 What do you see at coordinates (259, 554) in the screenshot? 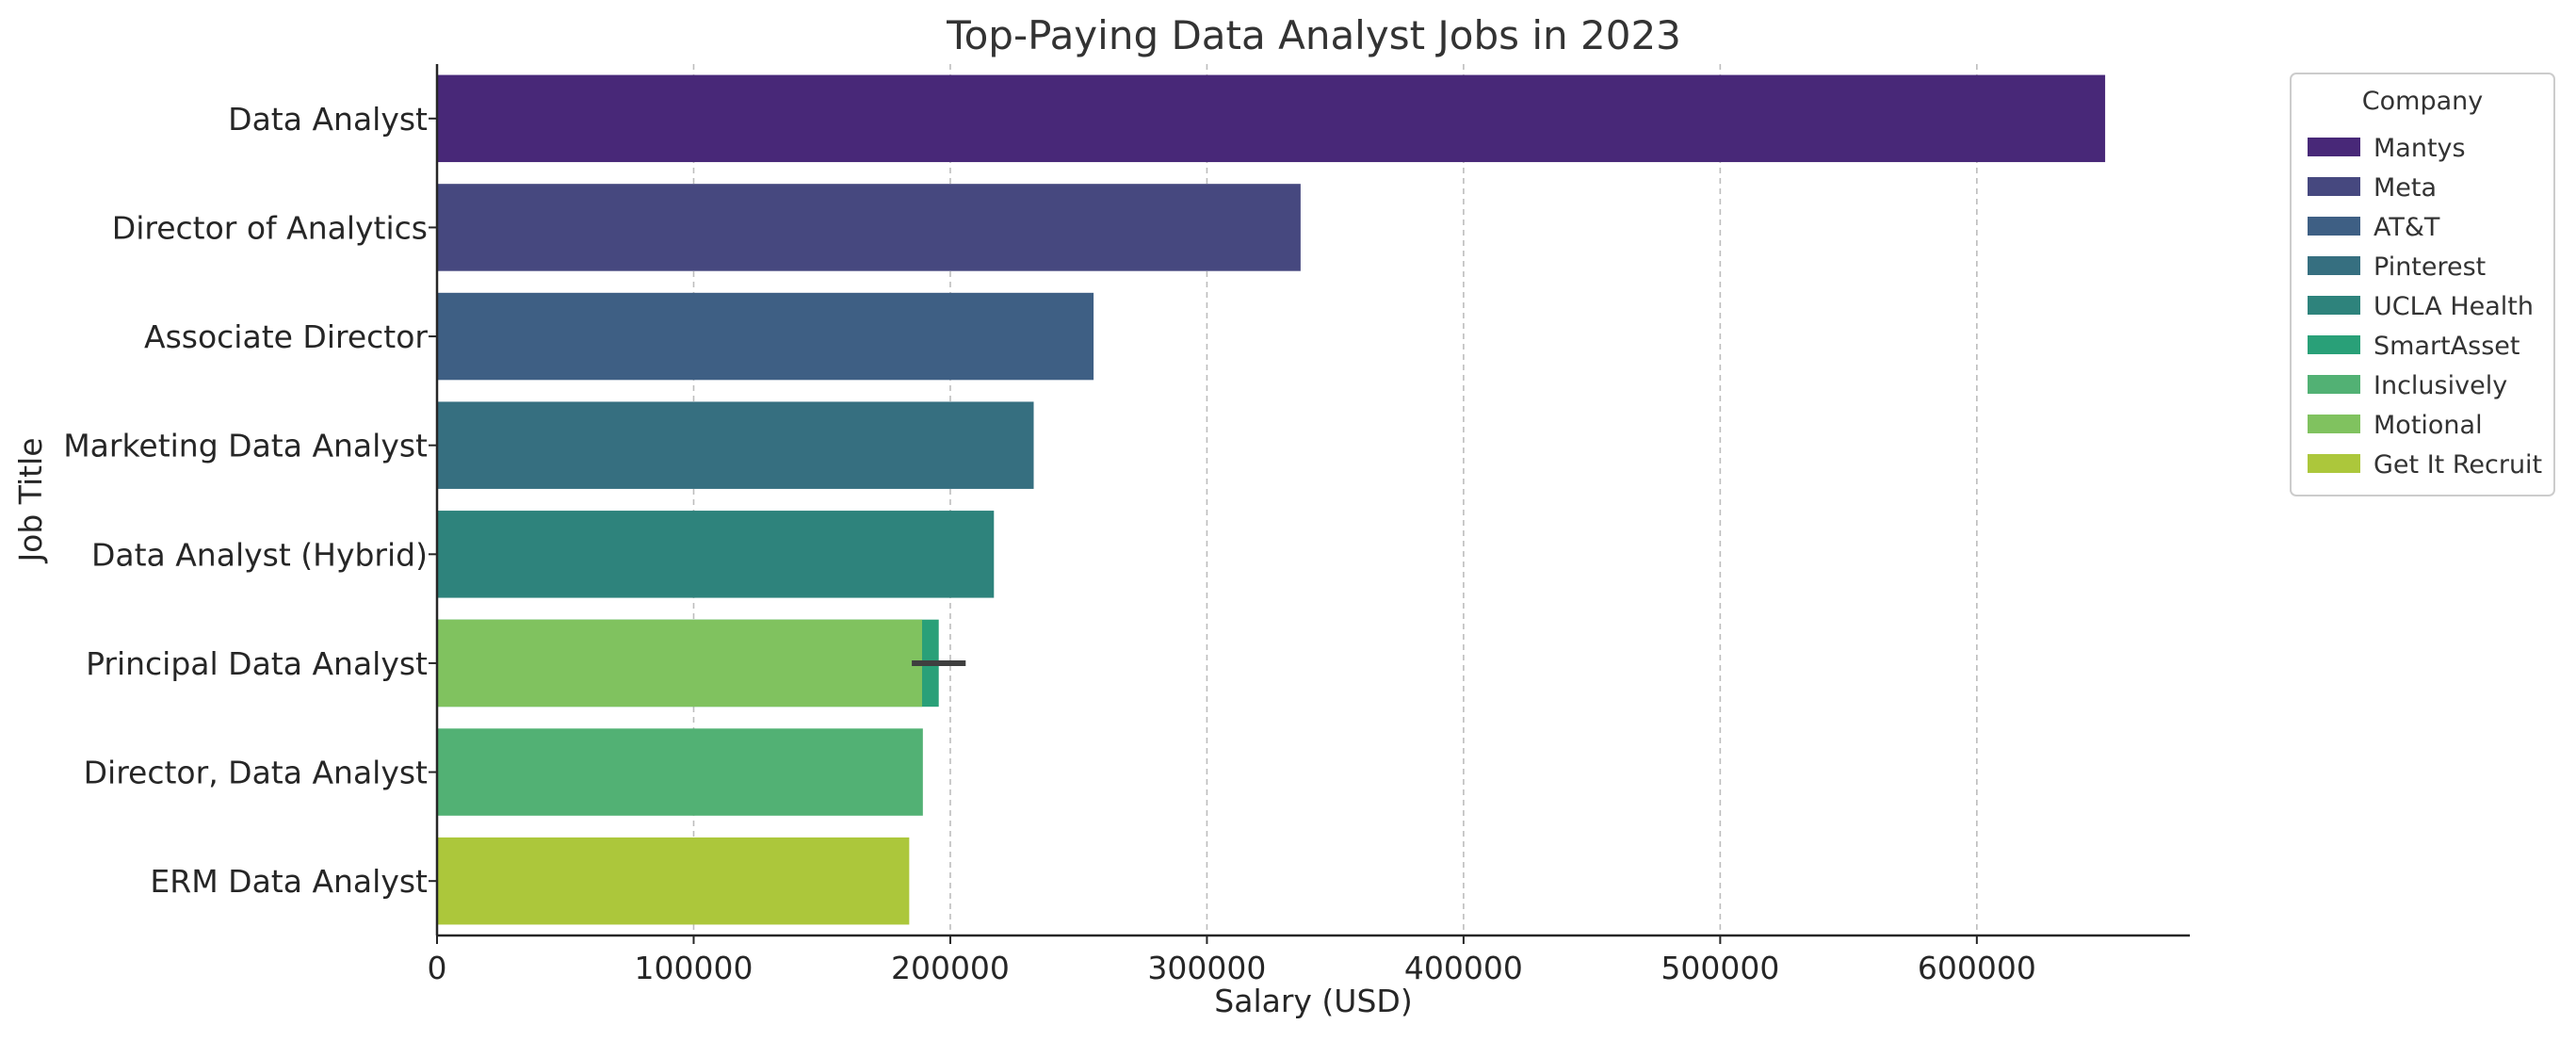
I see `category-label-data-analyst-hybrid: Data Analyst (Hybrid)` at bounding box center [259, 554].